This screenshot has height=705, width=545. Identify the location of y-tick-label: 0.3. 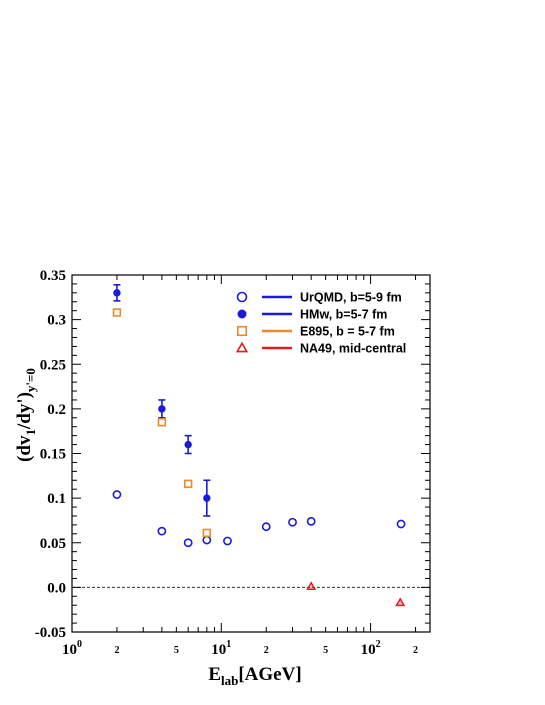
(56, 321).